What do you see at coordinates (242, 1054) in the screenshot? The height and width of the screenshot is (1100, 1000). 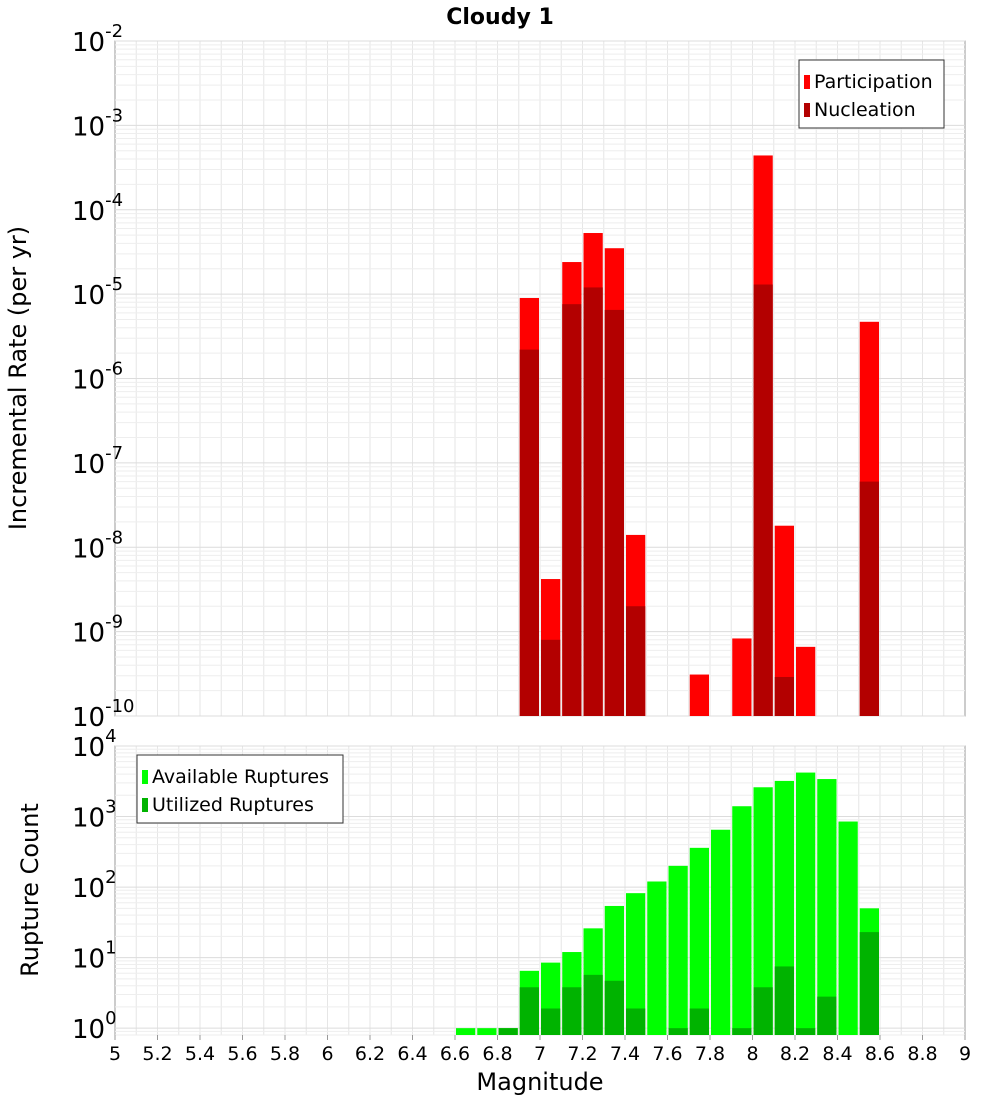 I see `x-tick-label: 5.6` at bounding box center [242, 1054].